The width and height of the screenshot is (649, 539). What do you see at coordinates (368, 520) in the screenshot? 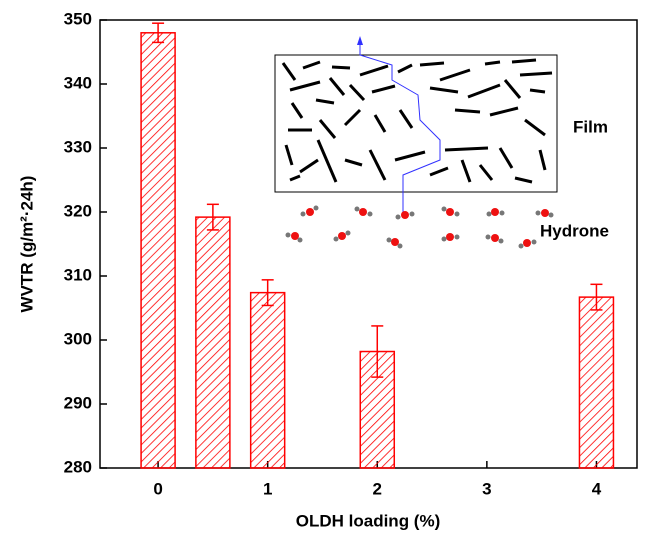
I see `x-axis-label: OLDH loading (%)` at bounding box center [368, 520].